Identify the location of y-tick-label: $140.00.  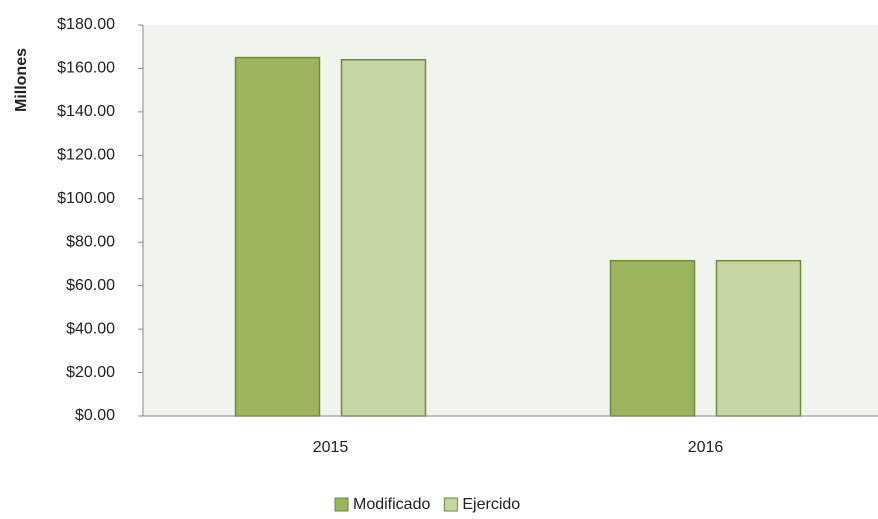
(86, 111).